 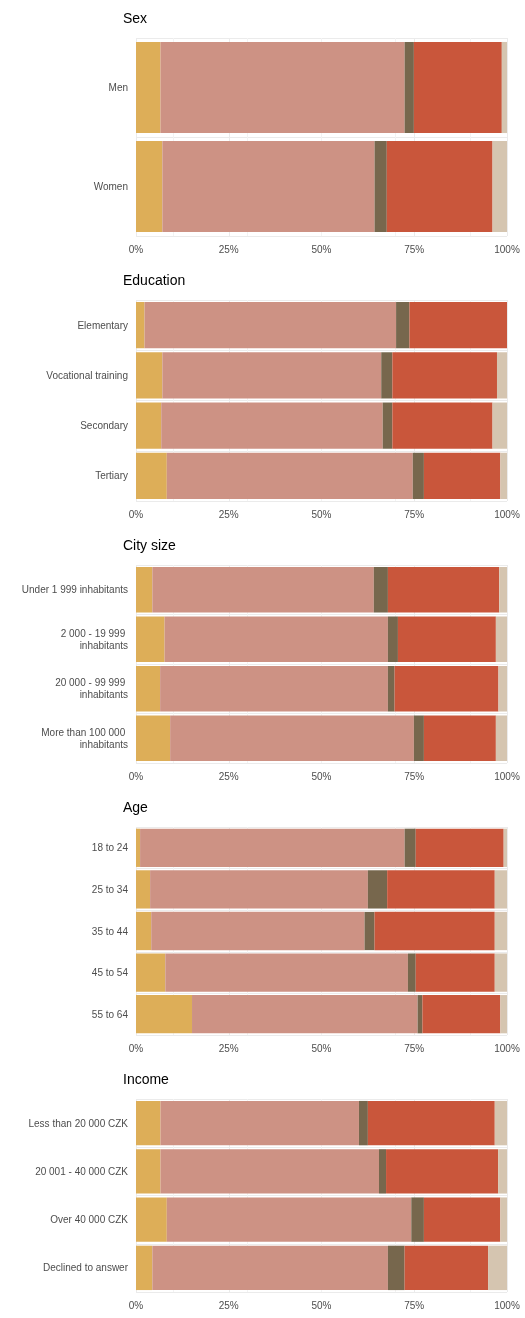 I want to click on y-tick-label: 25 to 34, so click(x=110, y=889).